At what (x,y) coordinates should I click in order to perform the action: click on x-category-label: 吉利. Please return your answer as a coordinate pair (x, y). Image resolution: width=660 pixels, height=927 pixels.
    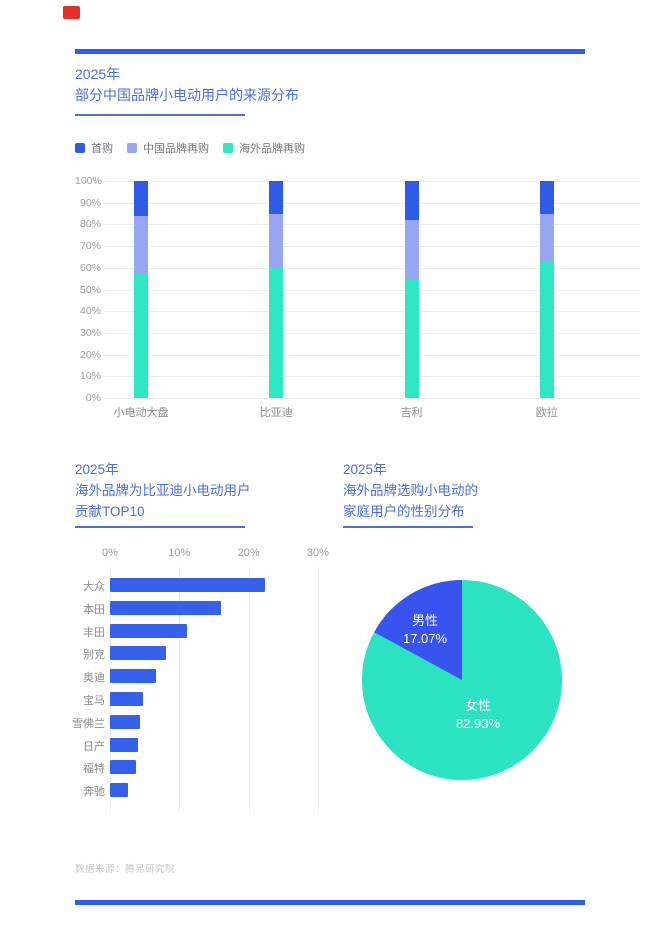
    Looking at the image, I should click on (411, 413).